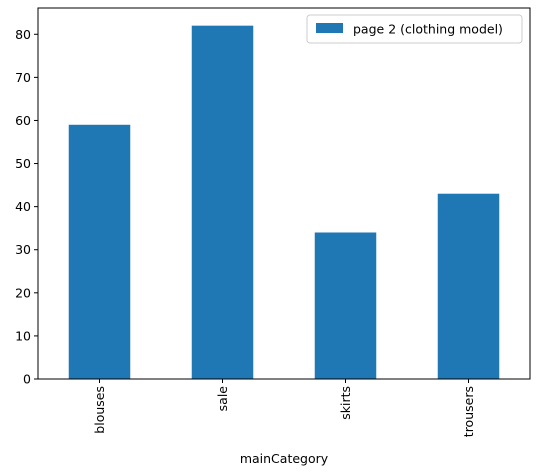 The image size is (543, 475). Describe the element at coordinates (23, 77) in the screenshot. I see `y-tick-label-70: 70` at that location.